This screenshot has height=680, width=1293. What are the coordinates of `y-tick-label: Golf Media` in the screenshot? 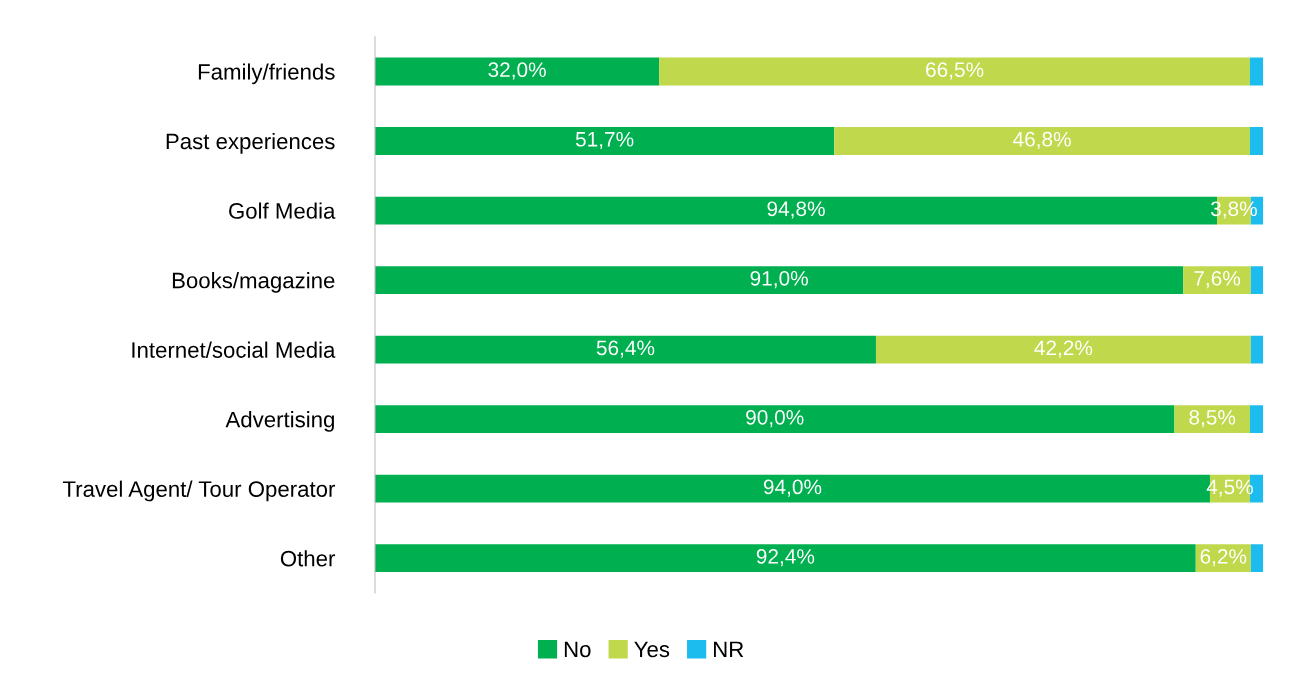 It's located at (282, 210).